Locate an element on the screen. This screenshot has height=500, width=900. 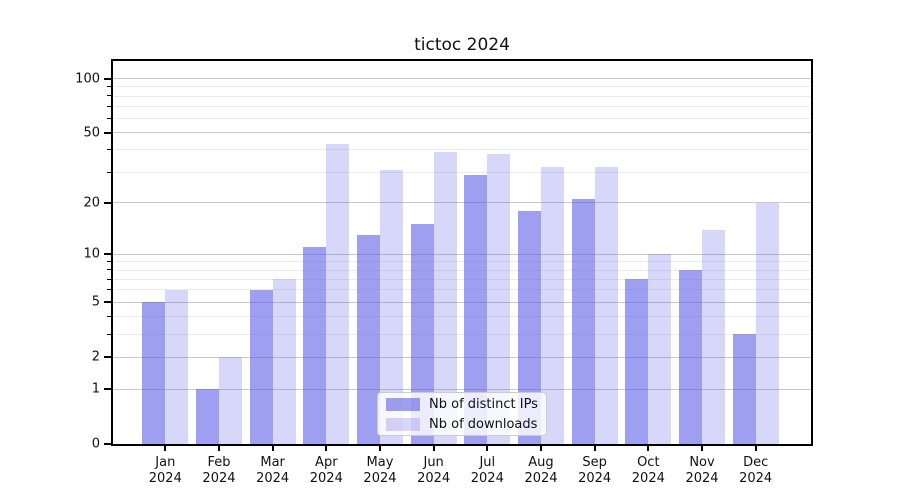
legend-label-nb-of-downloads: Nb of downloads is located at coordinates (483, 424).